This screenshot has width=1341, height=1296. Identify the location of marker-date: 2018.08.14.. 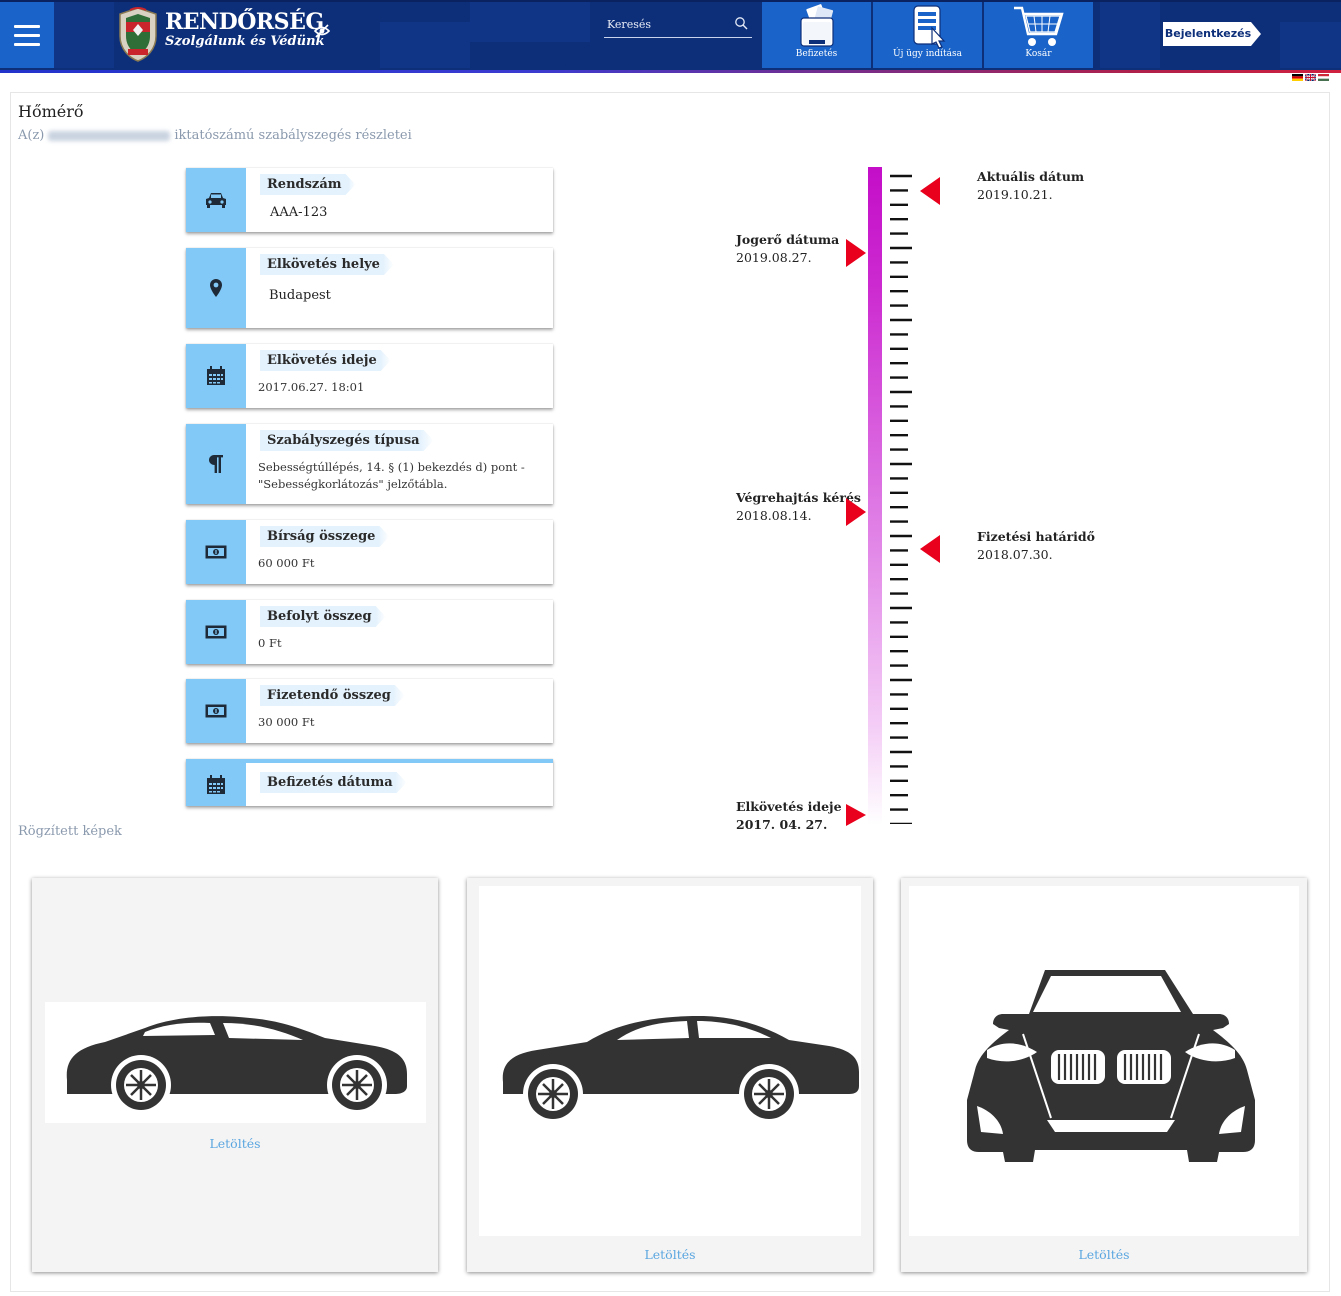
(774, 515).